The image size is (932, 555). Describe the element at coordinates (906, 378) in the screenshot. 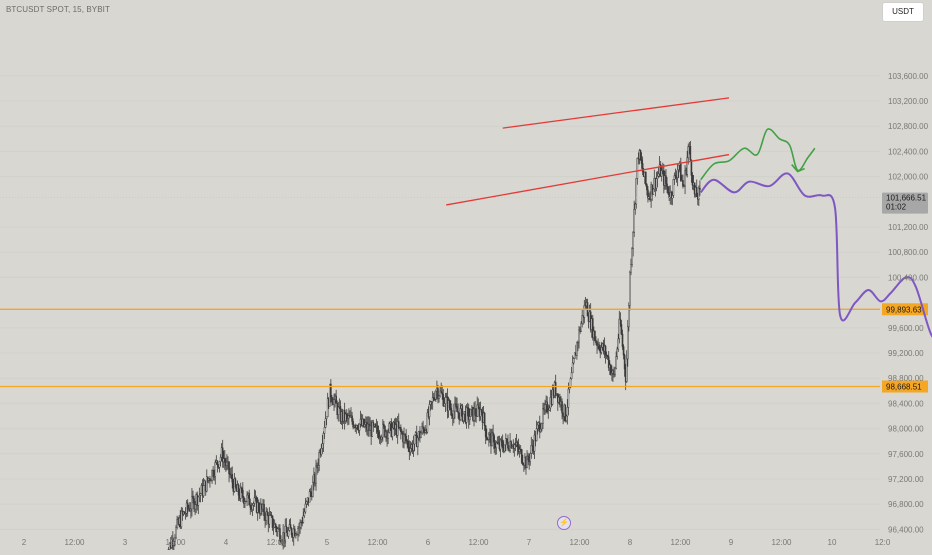

I see `price-tick-label: 98,800.00` at that location.